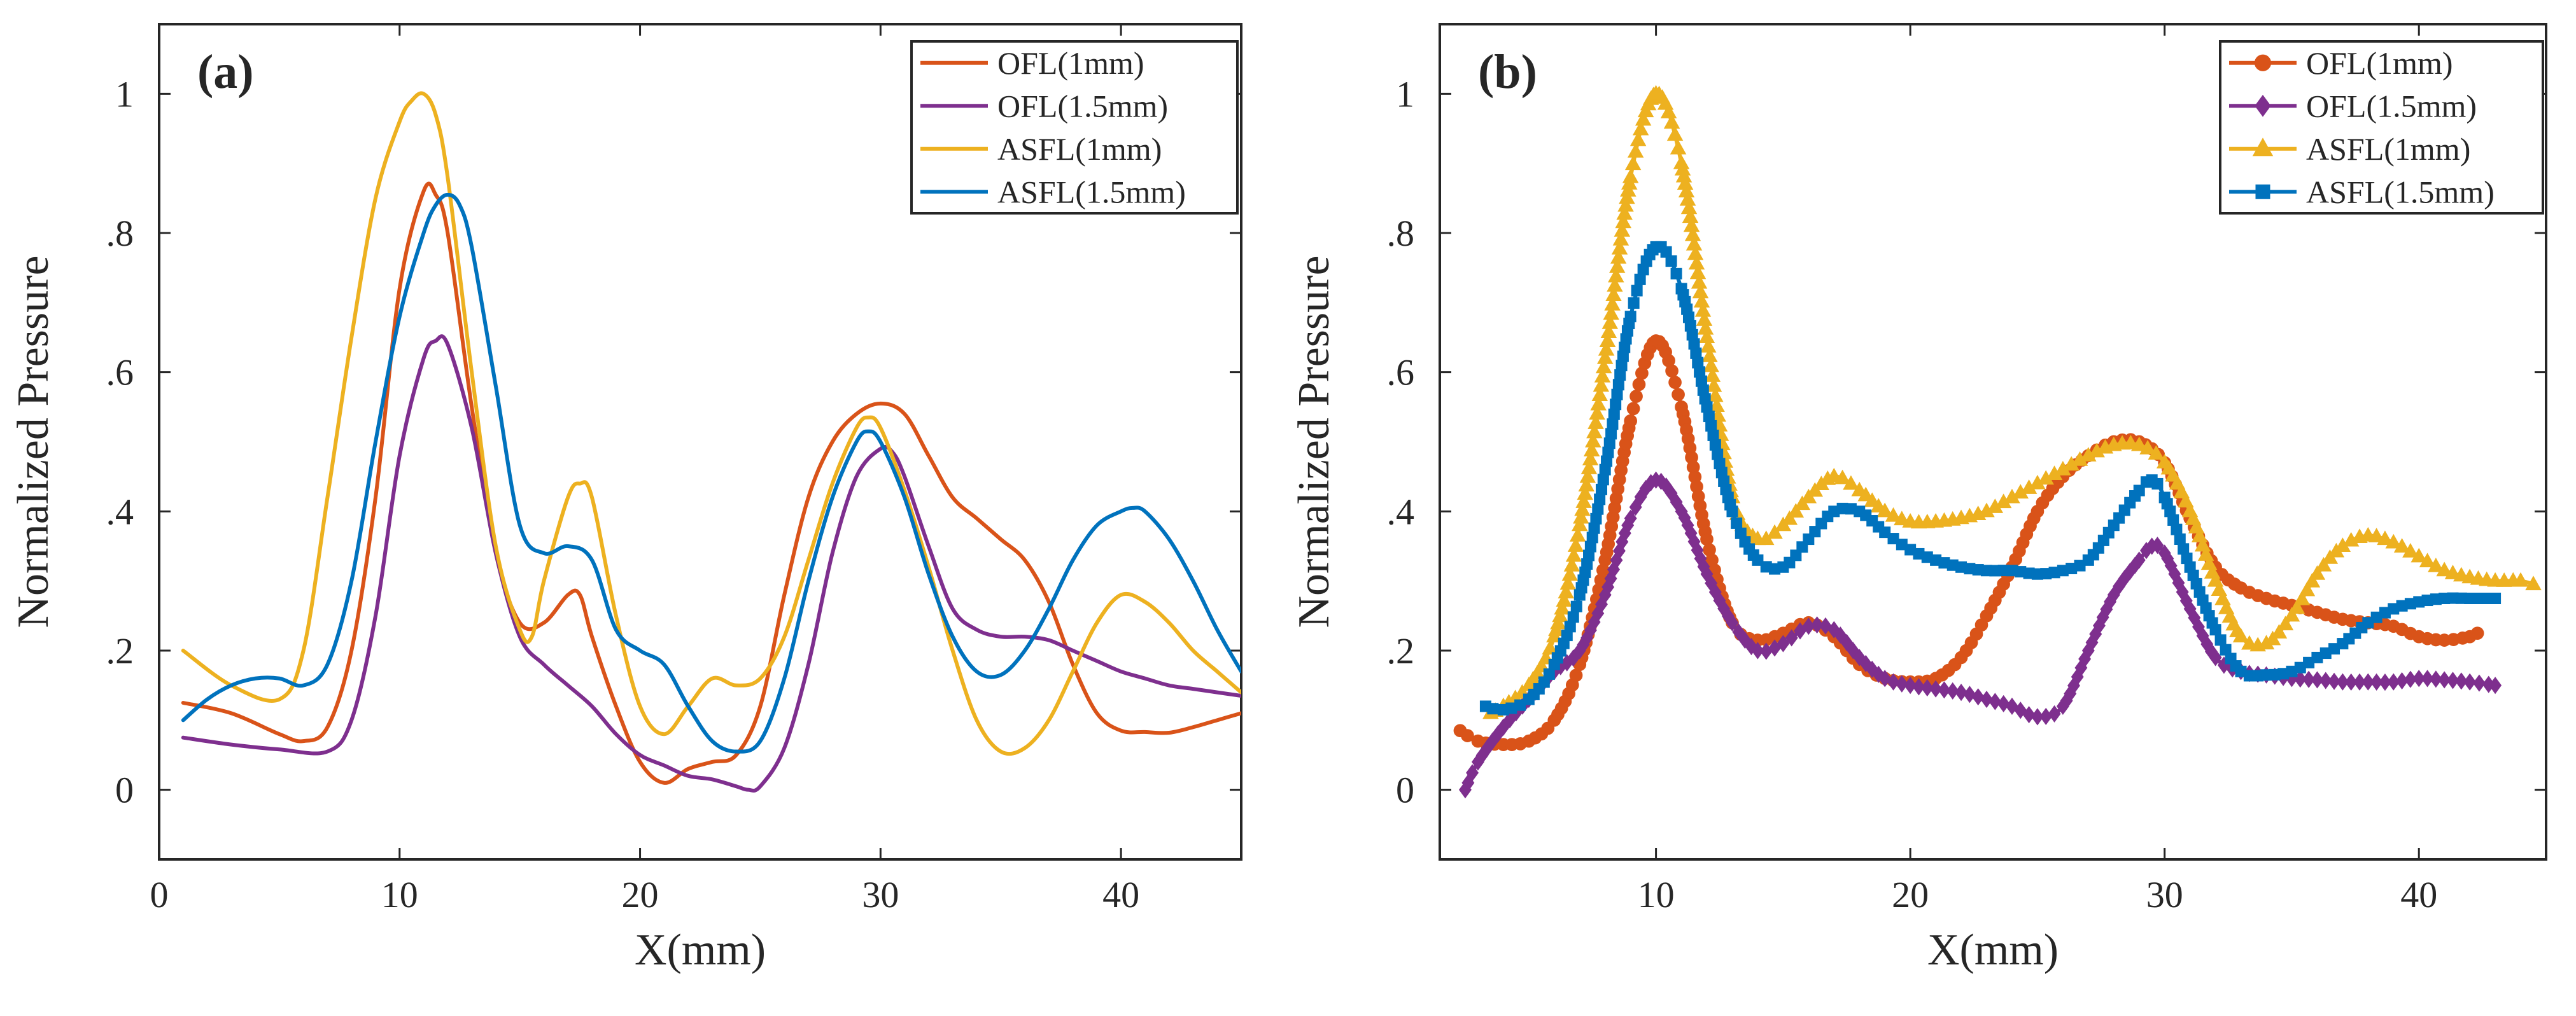  Describe the element at coordinates (2263, 105) in the screenshot. I see `legend-marker-b-ofl-1-5mm` at that location.